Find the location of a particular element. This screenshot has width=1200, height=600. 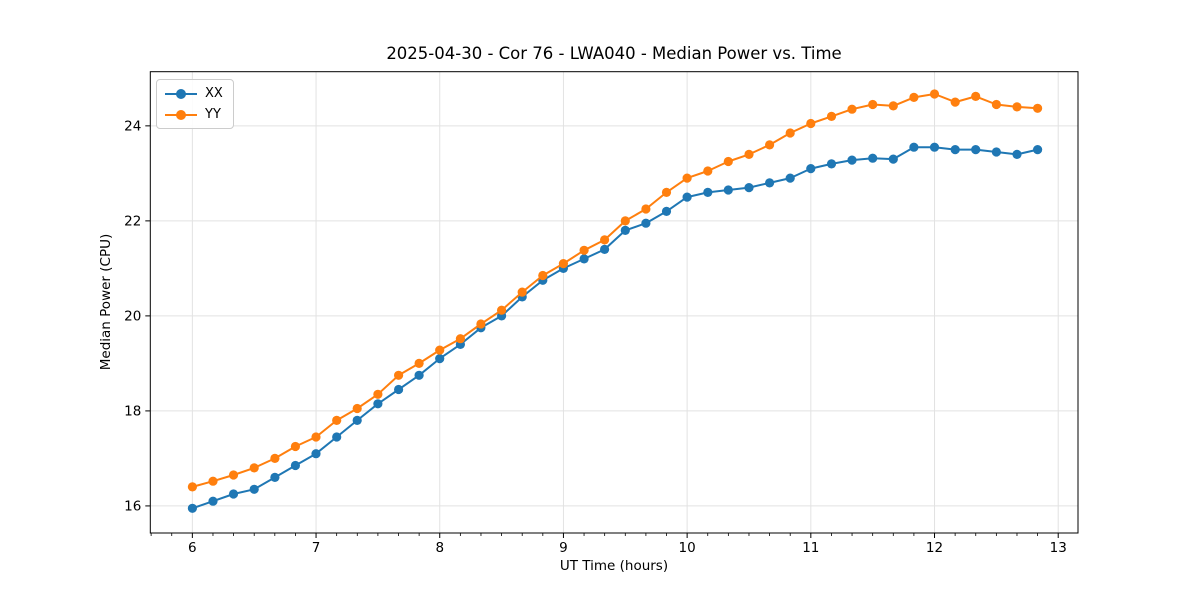

x-tick-label: 11 is located at coordinates (810, 548).